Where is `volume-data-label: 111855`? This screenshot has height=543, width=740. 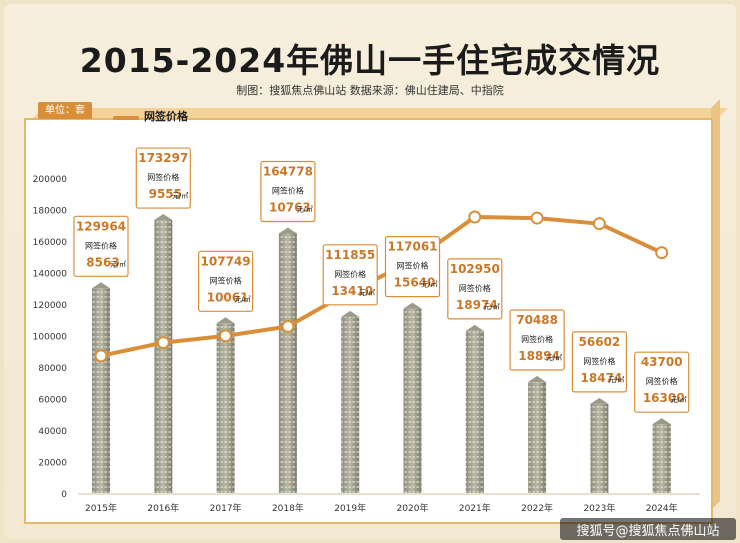
volume-data-label: 111855 is located at coordinates (350, 255).